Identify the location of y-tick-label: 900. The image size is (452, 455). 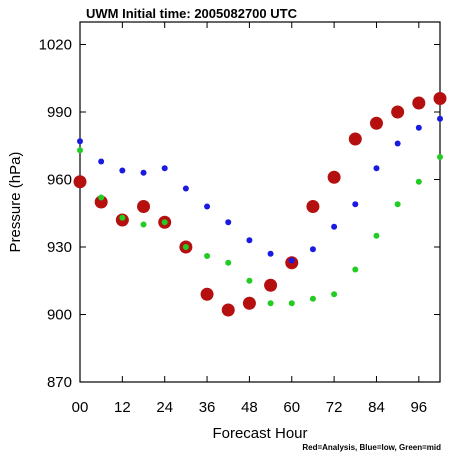
(59, 315).